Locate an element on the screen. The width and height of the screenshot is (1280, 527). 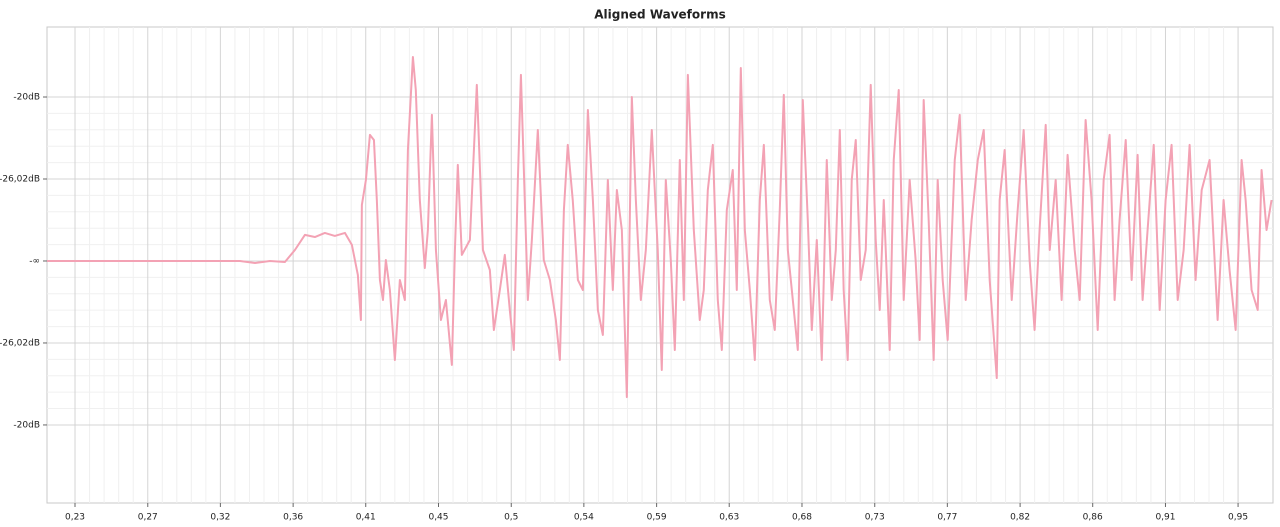
x-tick-label: 0,32 is located at coordinates (220, 518).